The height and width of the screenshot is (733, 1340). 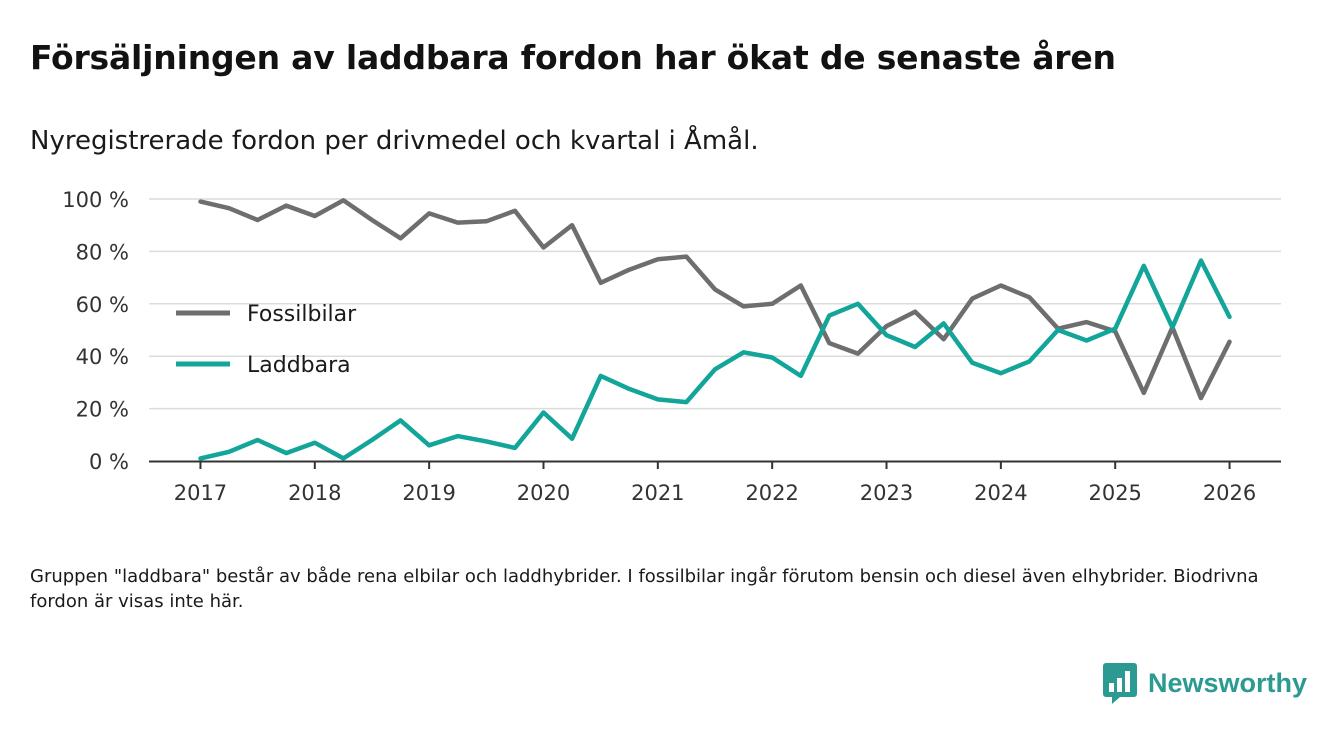 I want to click on x-tick-label: 2024, so click(x=1000, y=493).